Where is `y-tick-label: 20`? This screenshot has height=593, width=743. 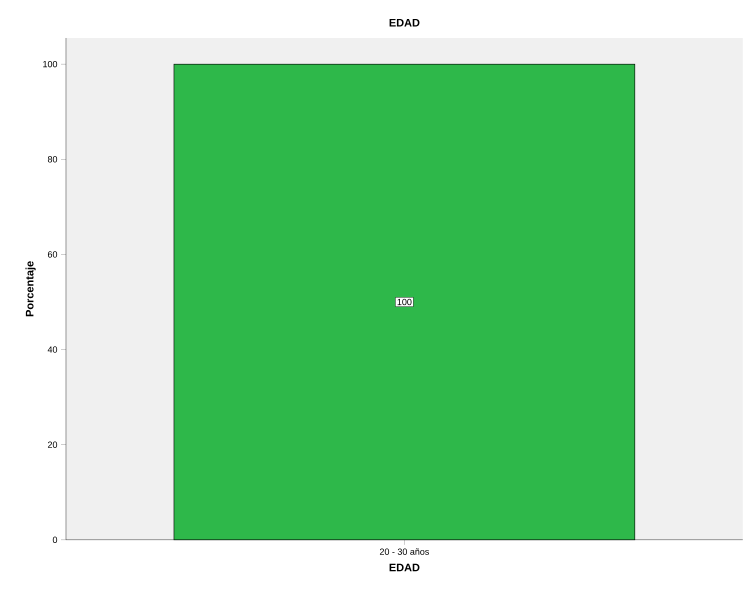
y-tick-label: 20 is located at coordinates (53, 445).